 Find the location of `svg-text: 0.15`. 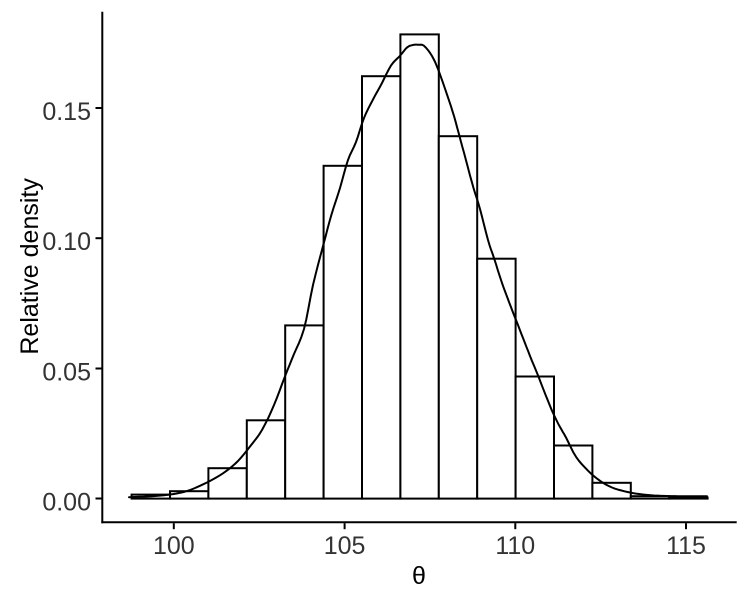

svg-text: 0.15 is located at coordinates (66, 112).